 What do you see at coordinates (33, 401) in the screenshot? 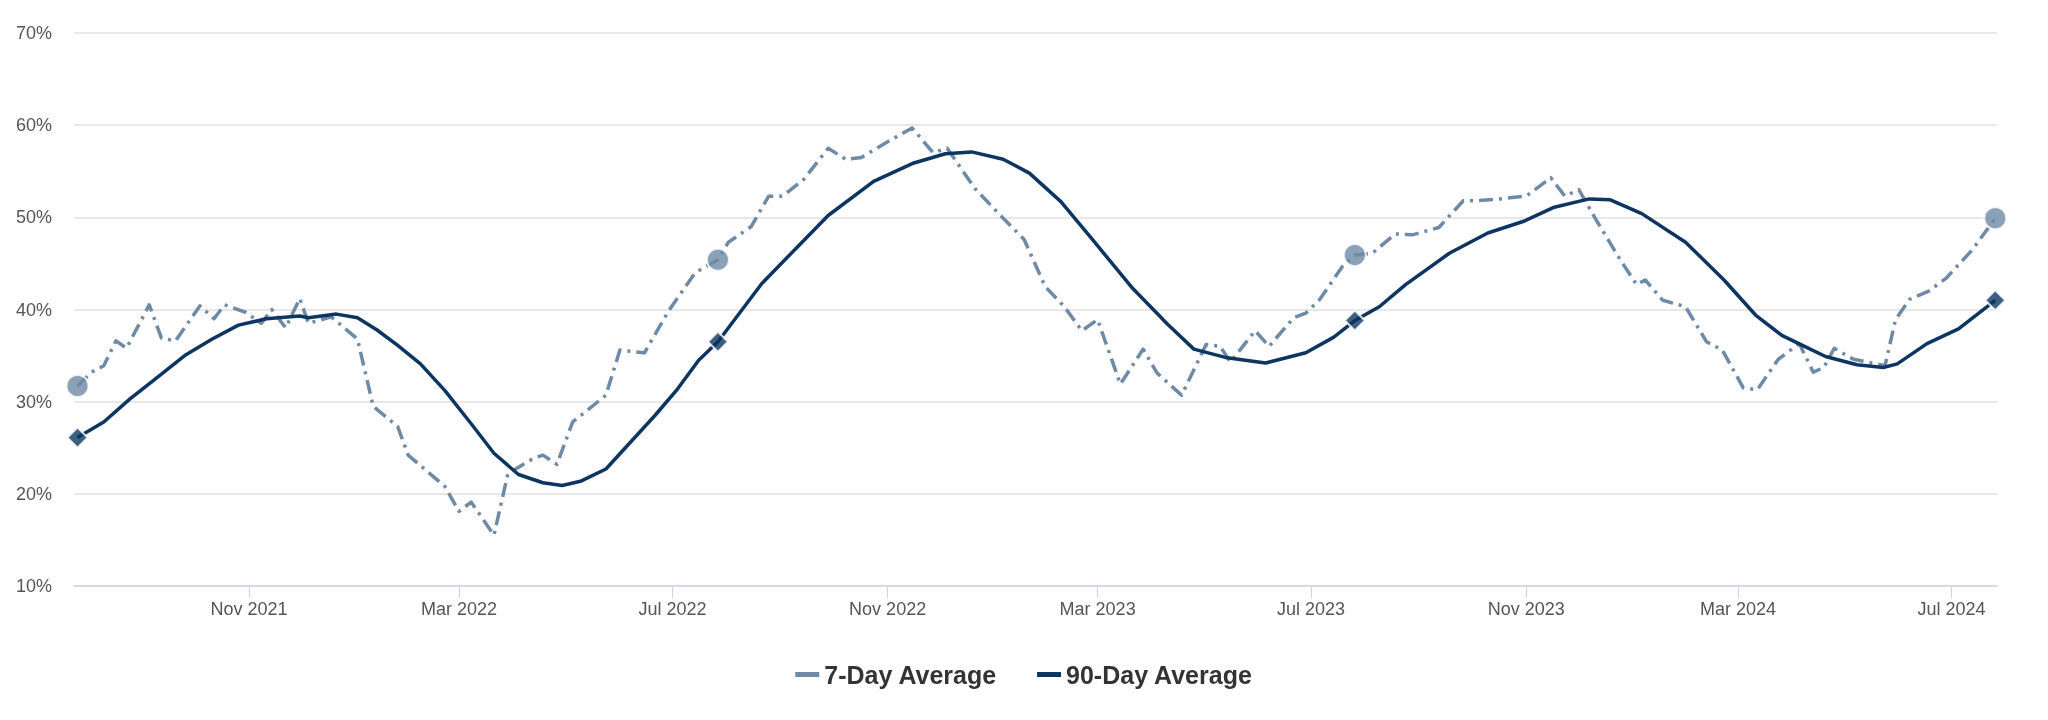
I see `y-tick-label: 30%` at bounding box center [33, 401].